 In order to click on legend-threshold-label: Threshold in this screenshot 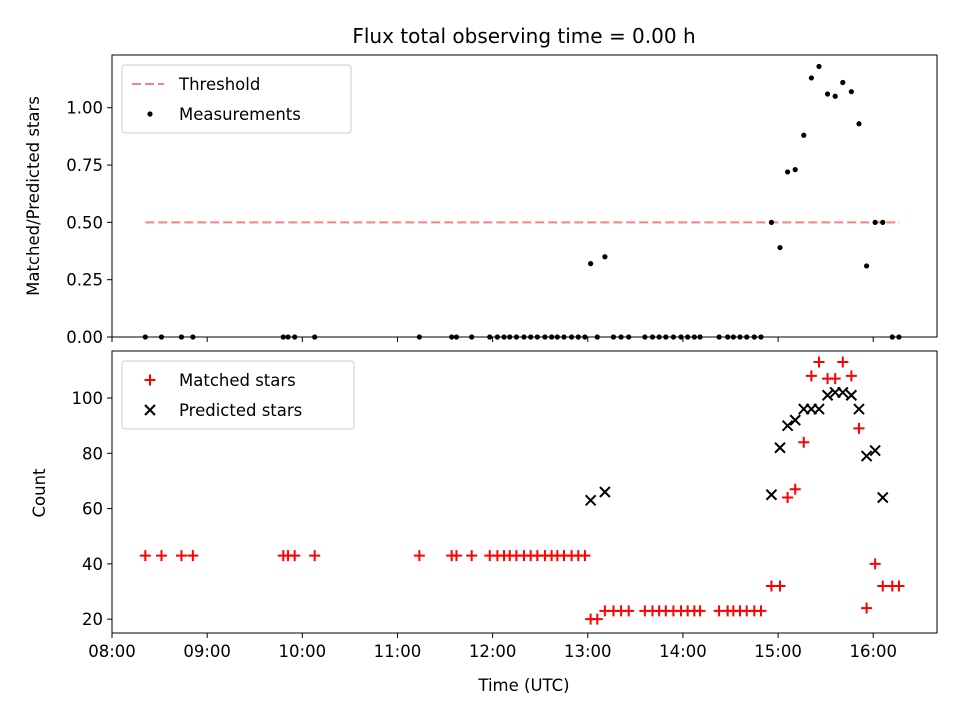, I will do `click(219, 84)`.